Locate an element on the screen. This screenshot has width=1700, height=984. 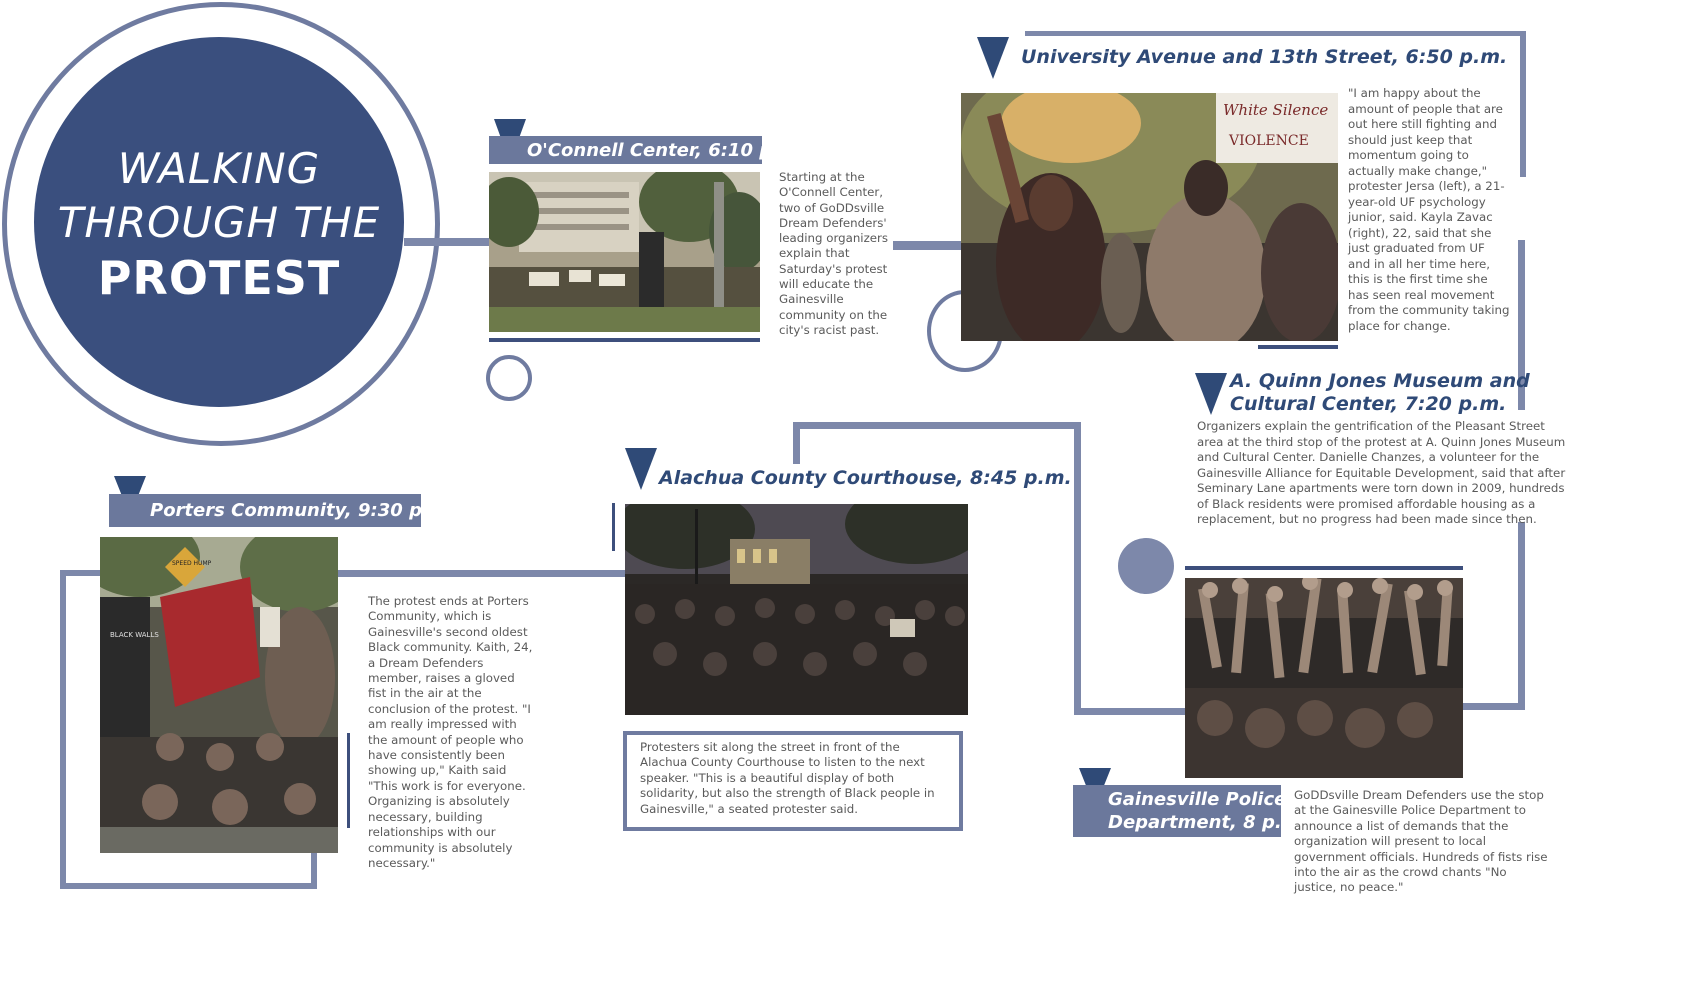
porters-heading-bar is located at coordinates (265, 510).